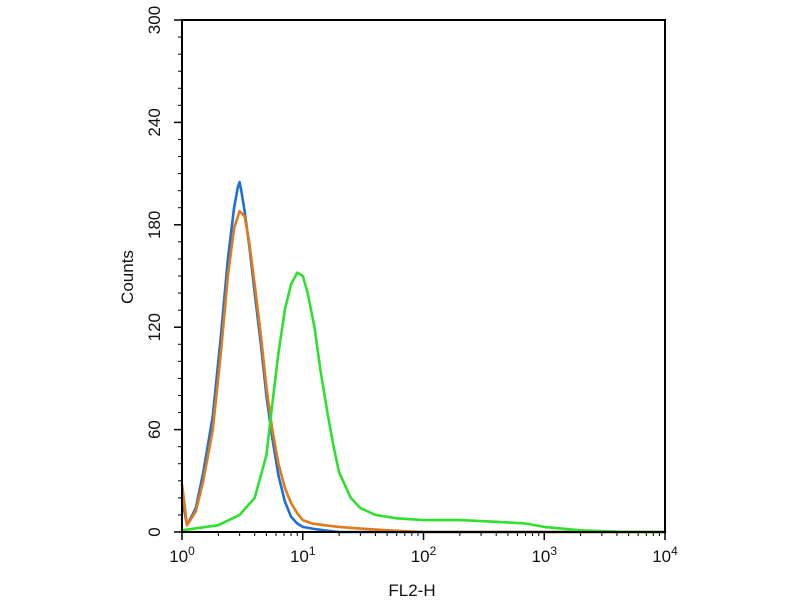  What do you see at coordinates (127, 277) in the screenshot?
I see `y-axis-title: Counts` at bounding box center [127, 277].